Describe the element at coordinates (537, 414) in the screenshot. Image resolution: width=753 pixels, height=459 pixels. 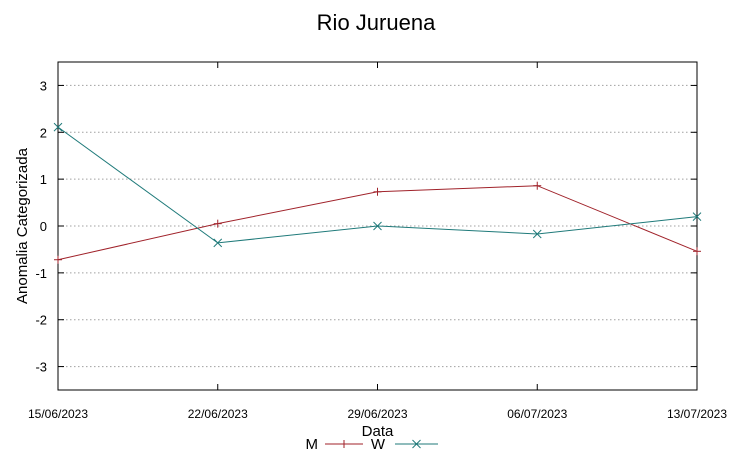
I see `x-tick-label: 06/07/2023` at that location.